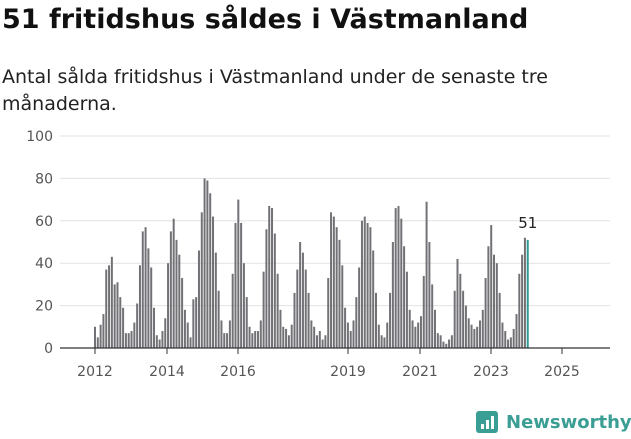  What do you see at coordinates (95, 372) in the screenshot?
I see `x-tick-label: 2012` at bounding box center [95, 372].